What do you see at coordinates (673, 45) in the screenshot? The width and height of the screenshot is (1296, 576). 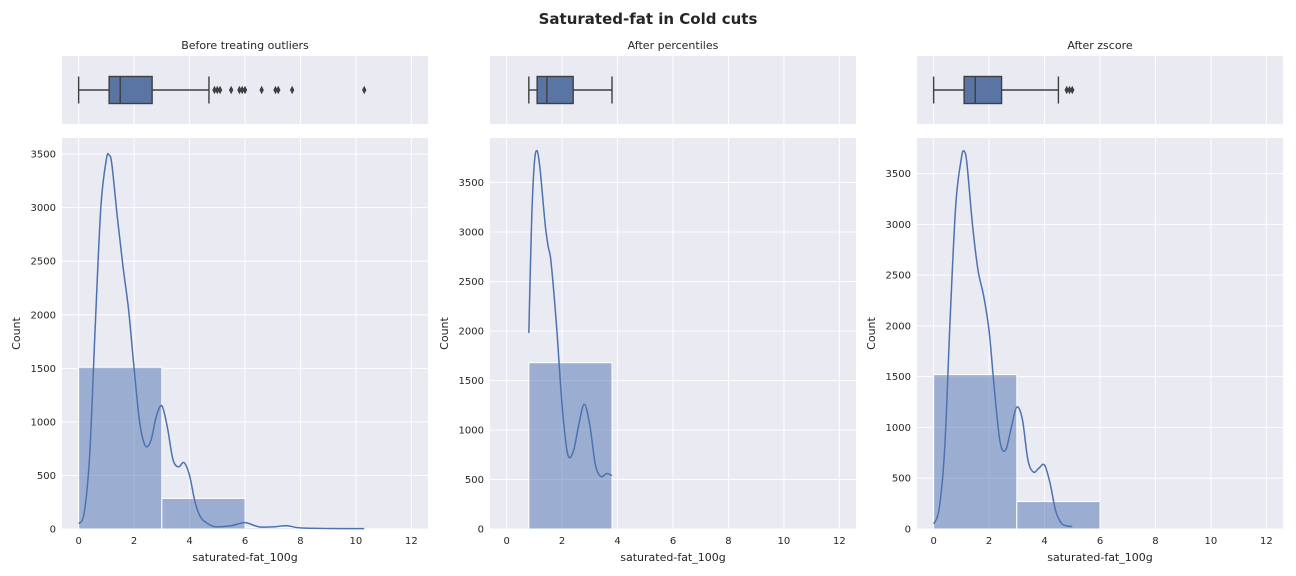 I see `panel-title: After percentiles` at bounding box center [673, 45].